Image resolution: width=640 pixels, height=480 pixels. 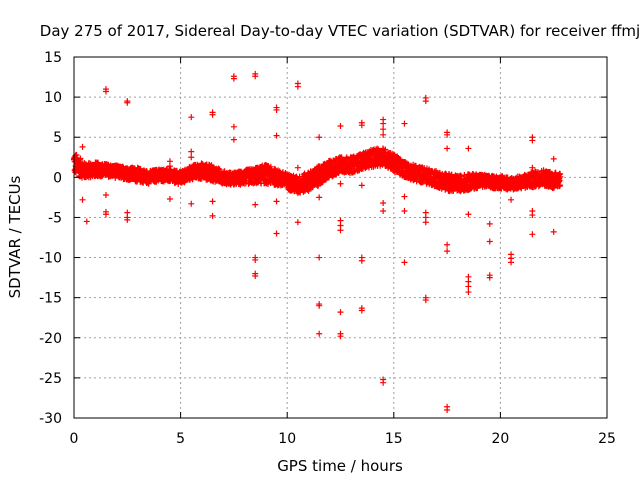 I want to click on y-axis-label: SDTVAR / TECUs, so click(x=15, y=236).